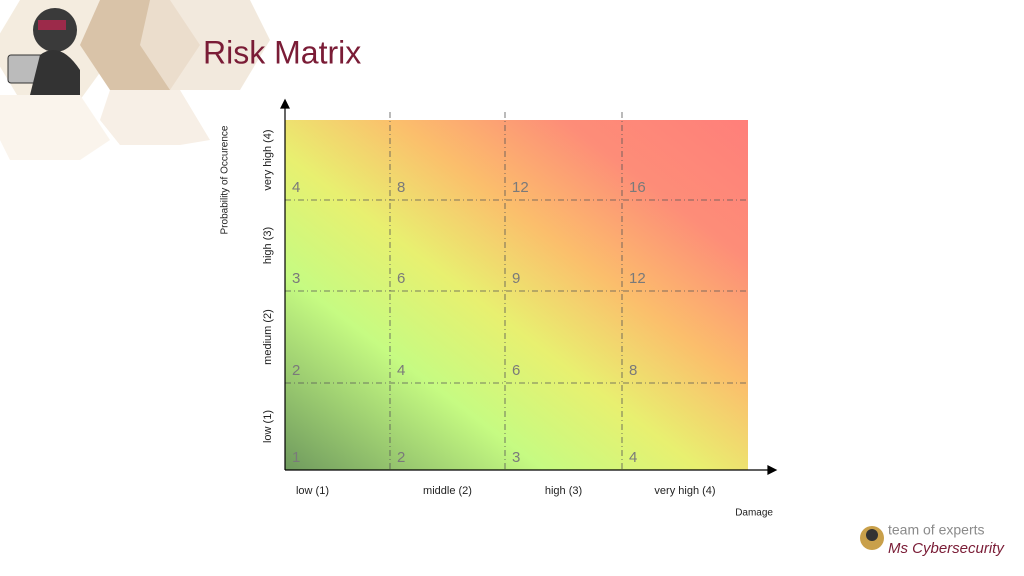 This screenshot has width=1024, height=576. I want to click on x-level-label: very high (4), so click(684, 491).